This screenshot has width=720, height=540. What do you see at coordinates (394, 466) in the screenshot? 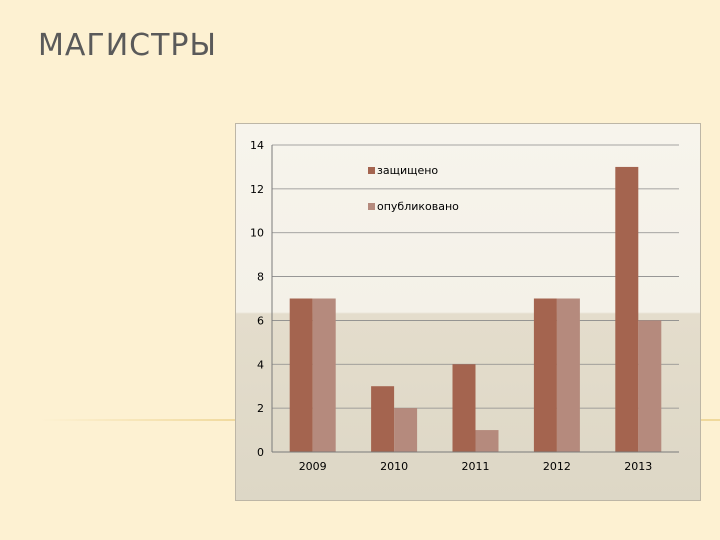
I see `x-tick-label: 2010` at bounding box center [394, 466].